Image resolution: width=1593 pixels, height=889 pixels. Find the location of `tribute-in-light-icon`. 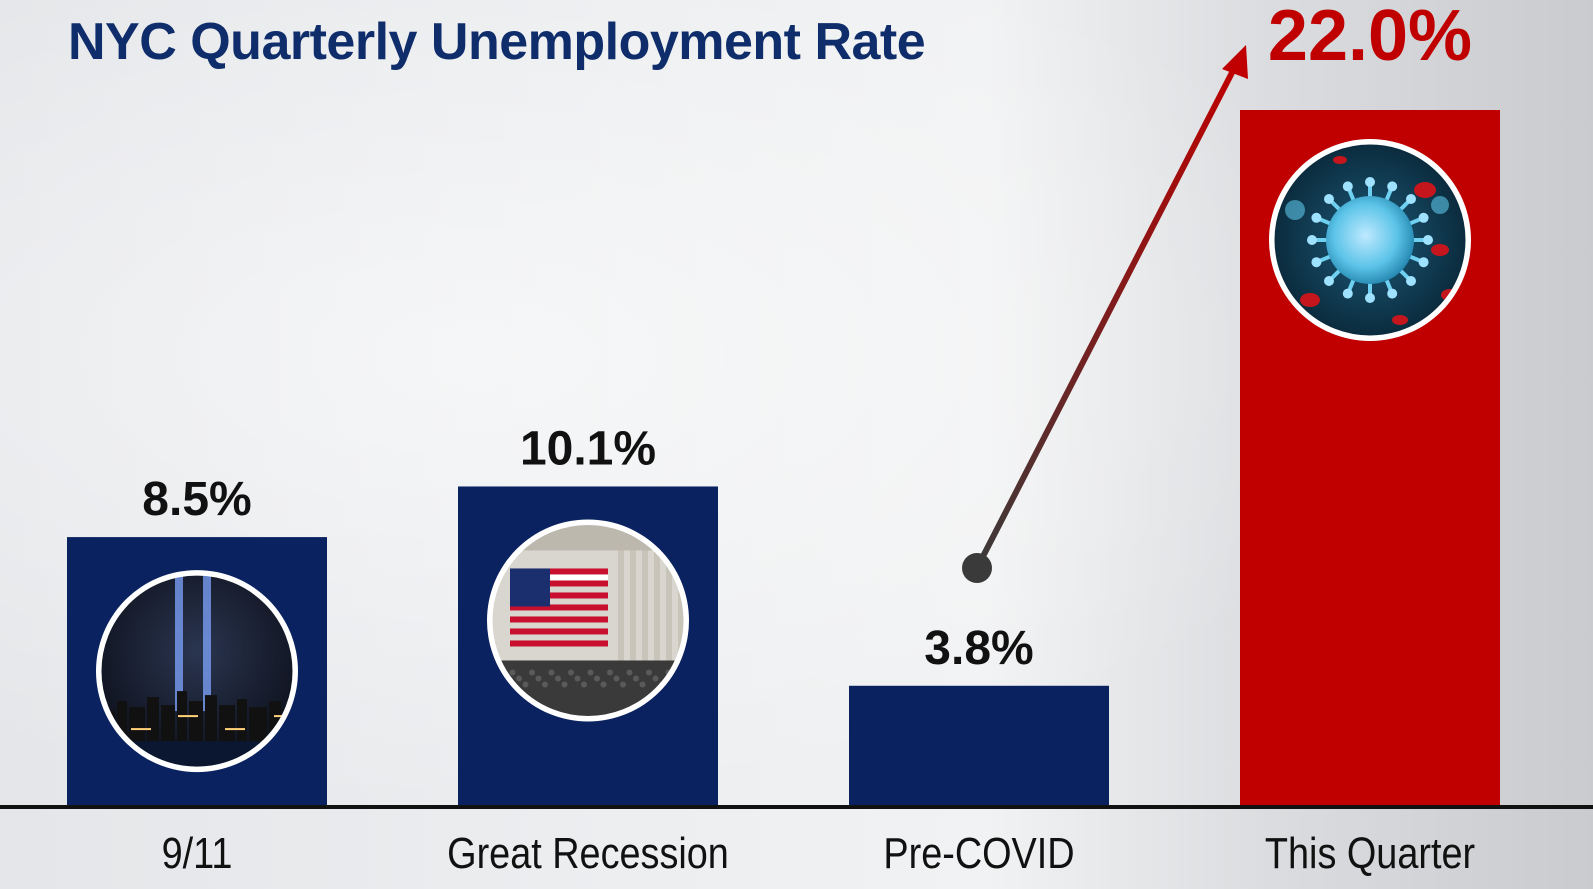

tribute-in-light-icon is located at coordinates (197, 671).